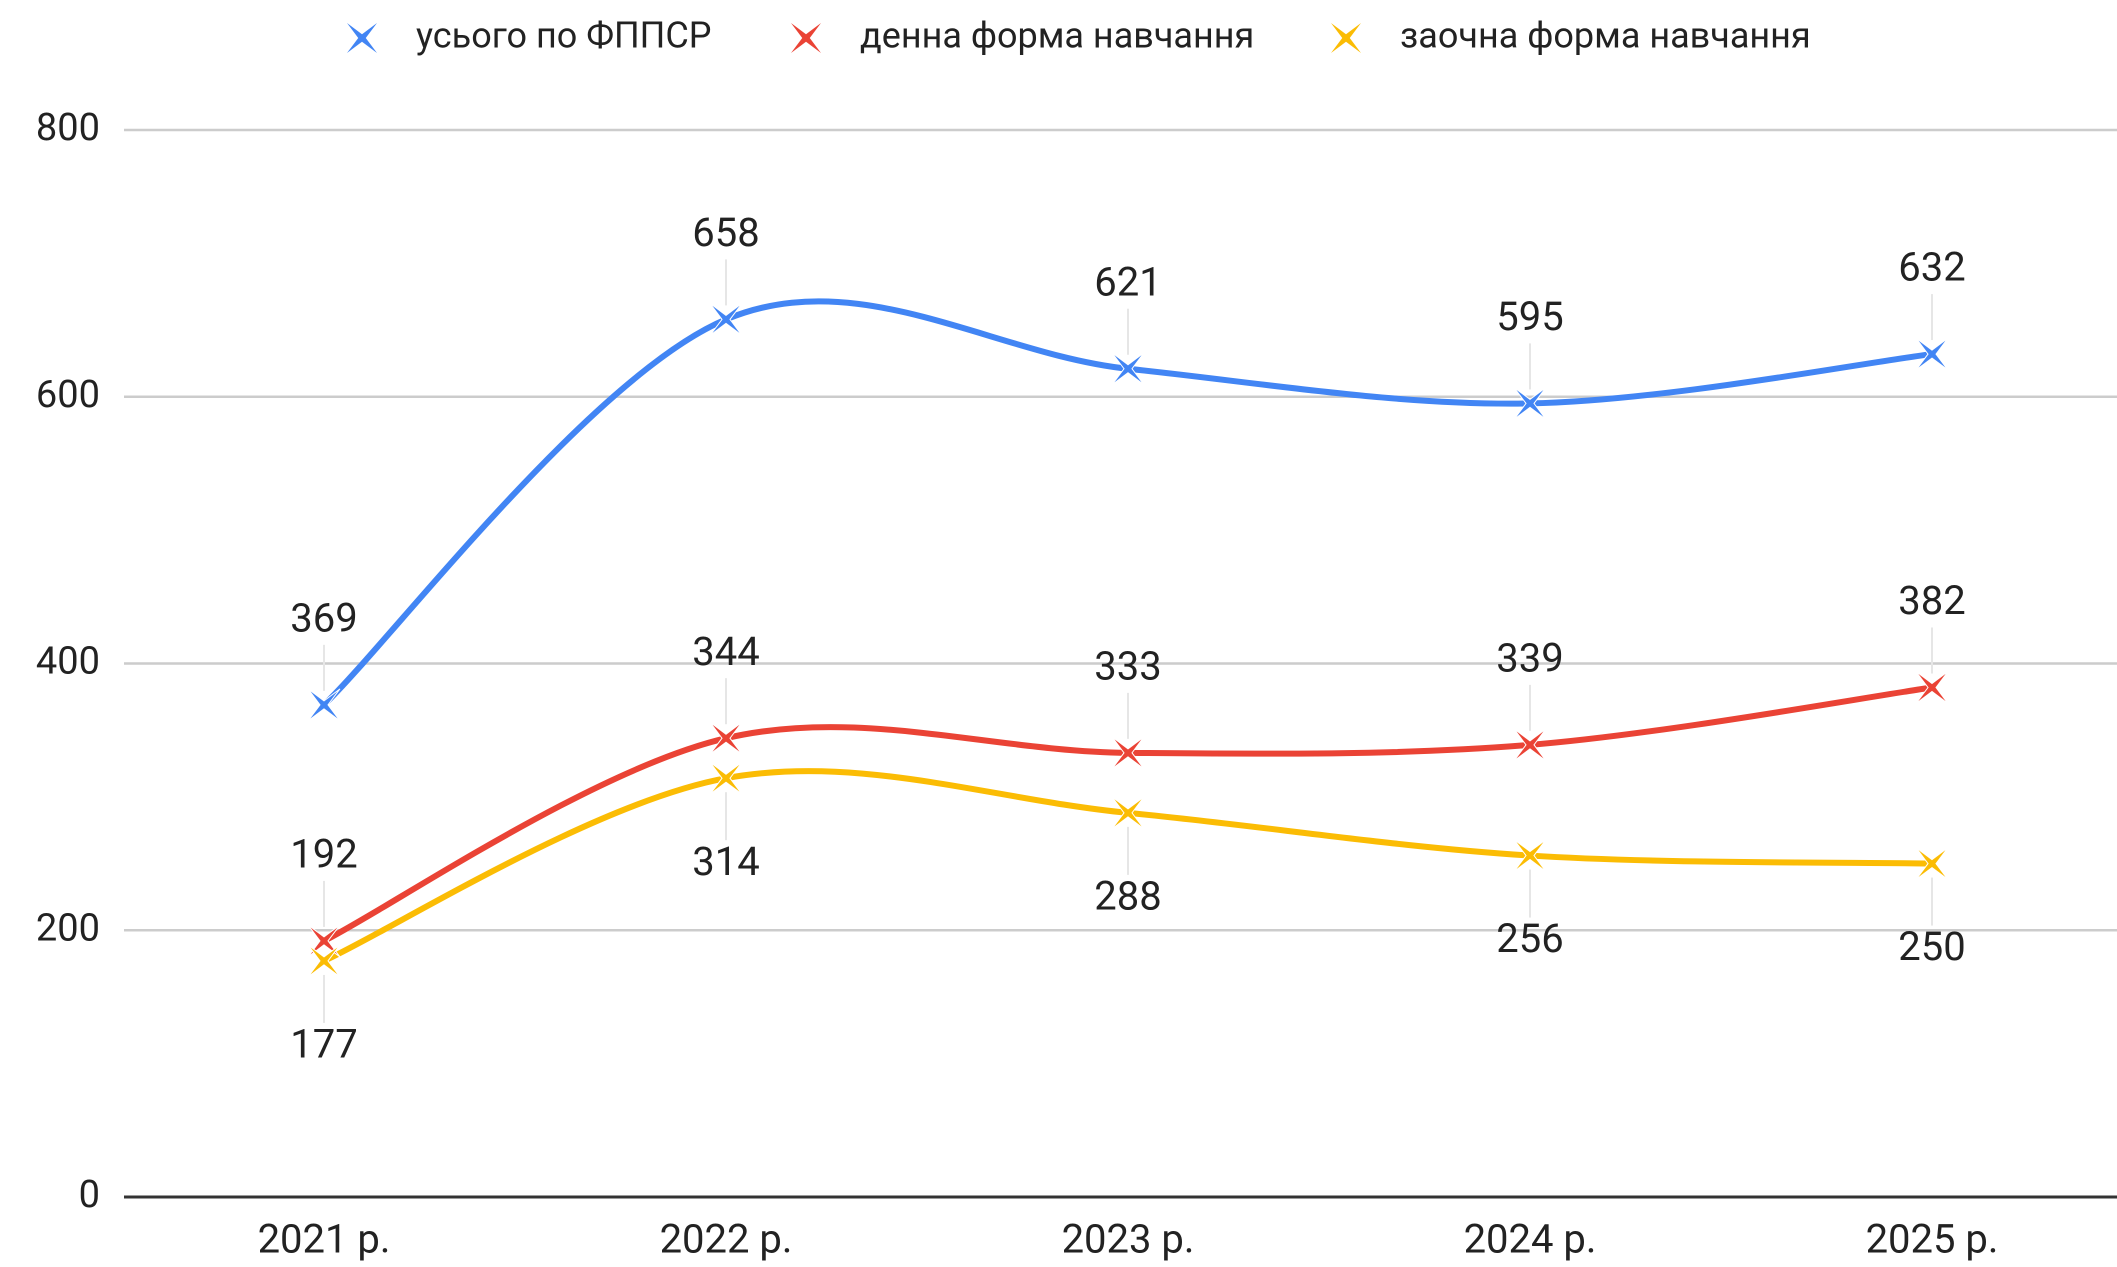 The height and width of the screenshot is (1267, 2117). Describe the element at coordinates (323, 617) in the screenshot. I see `data-label: 369` at that location.